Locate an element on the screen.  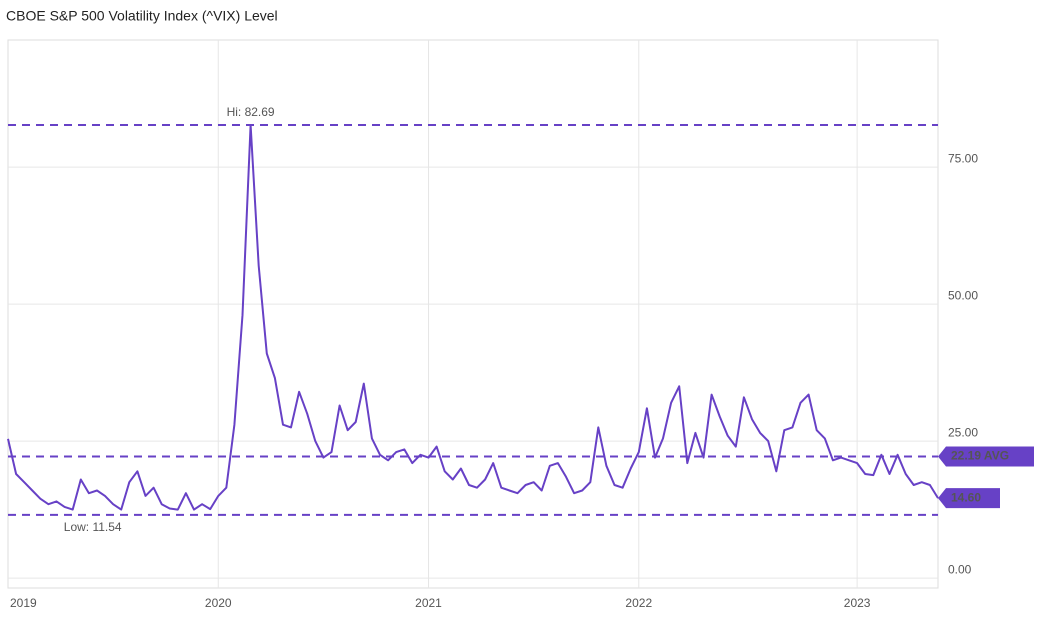
x-tick-label: 2021 is located at coordinates (428, 603).